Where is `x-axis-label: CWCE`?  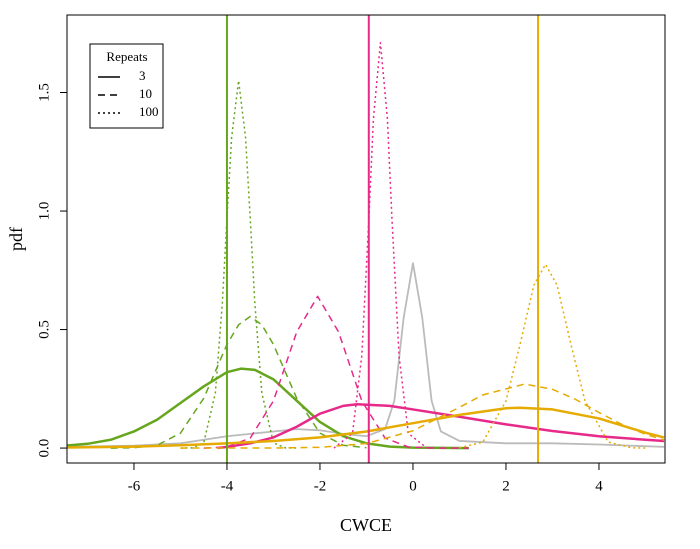 x-axis-label: CWCE is located at coordinates (366, 525).